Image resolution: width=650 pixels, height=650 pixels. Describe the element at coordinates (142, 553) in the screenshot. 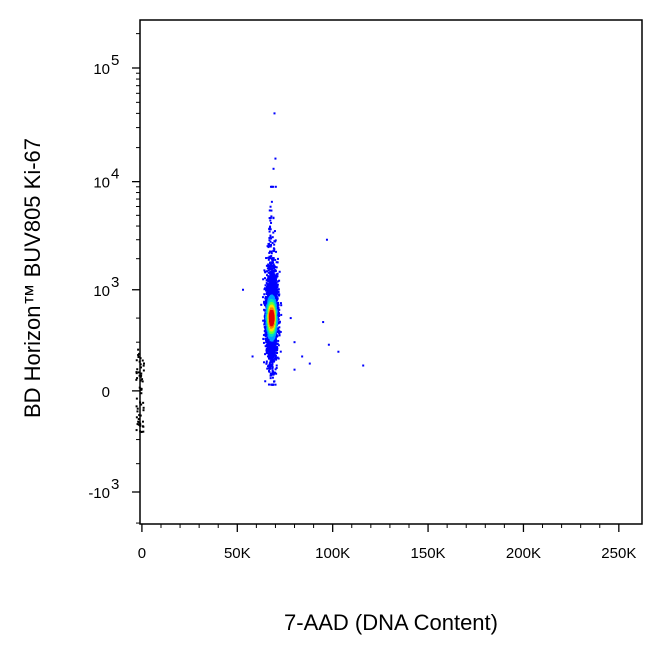

I see `x-tick-label: 0` at that location.